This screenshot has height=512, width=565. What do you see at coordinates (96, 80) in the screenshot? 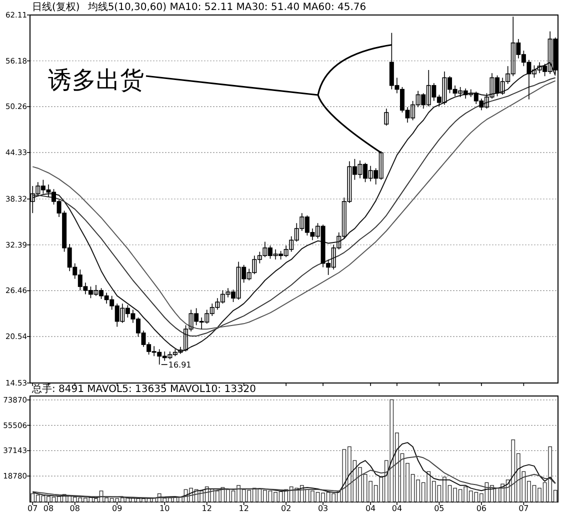
I see `annotation: 诱多出货` at bounding box center [96, 80].